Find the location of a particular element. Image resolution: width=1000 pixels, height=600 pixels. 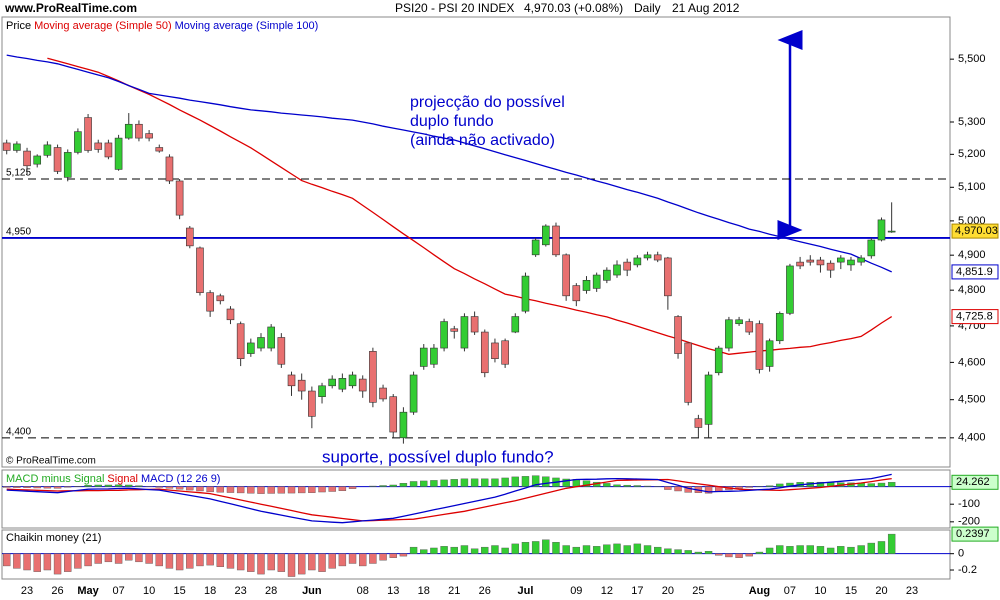

chart-title: PSI20 - PSI 20 INDEX is located at coordinates (454, 8).